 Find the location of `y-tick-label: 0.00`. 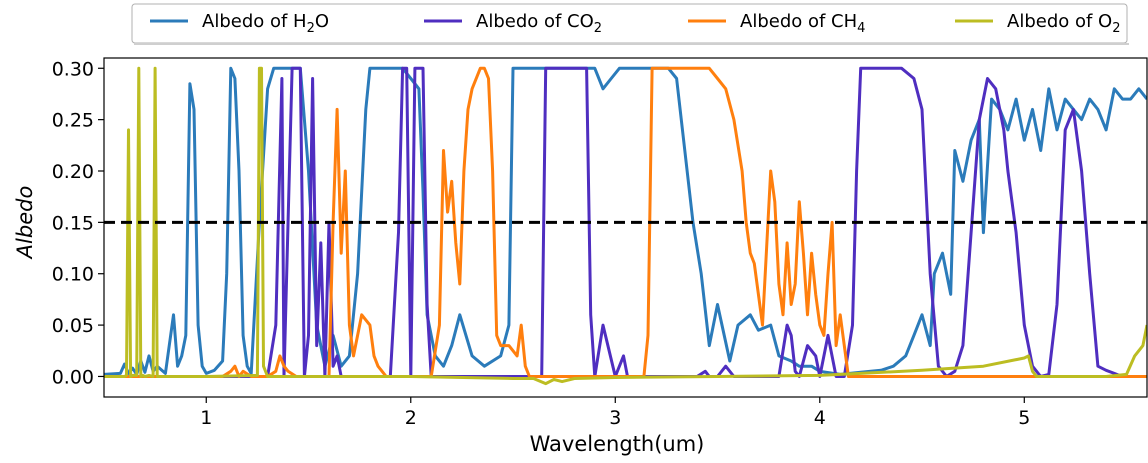

y-tick-label: 0.00 is located at coordinates (73, 377).